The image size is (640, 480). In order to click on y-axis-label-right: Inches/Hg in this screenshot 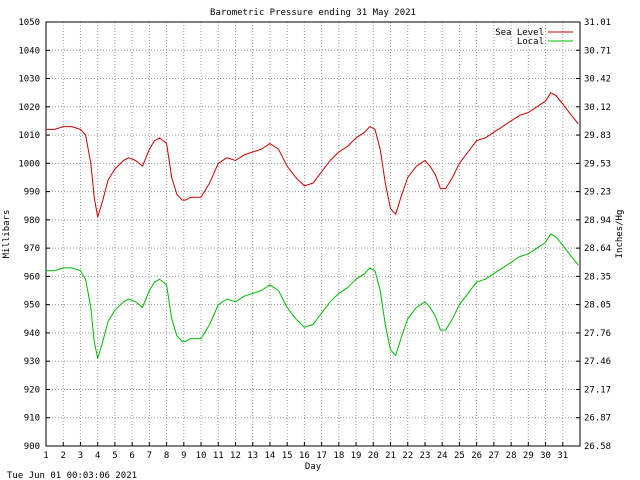, I will do `click(620, 234)`.